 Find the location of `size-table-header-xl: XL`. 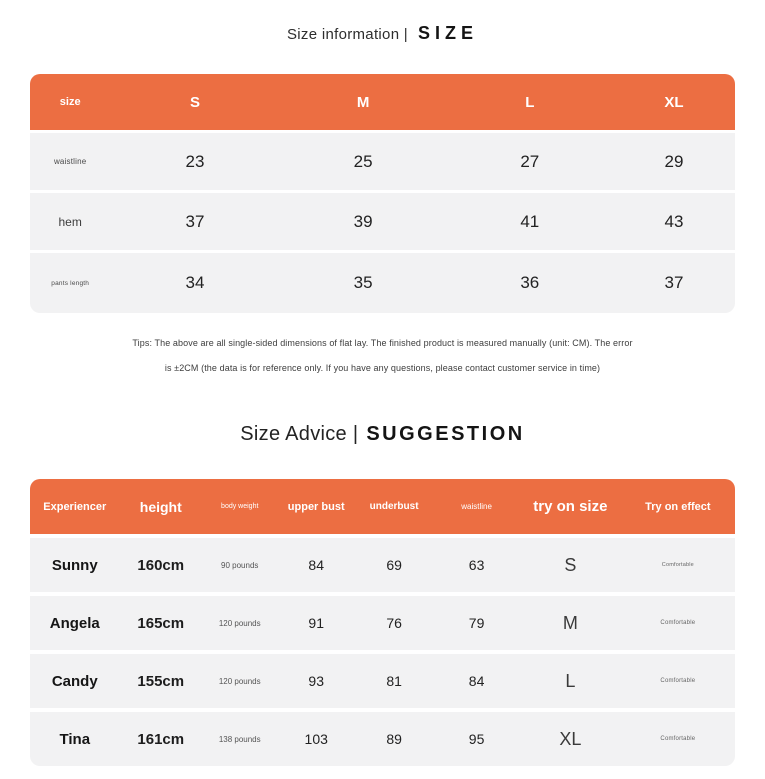

size-table-header-xl: XL is located at coordinates (674, 102).